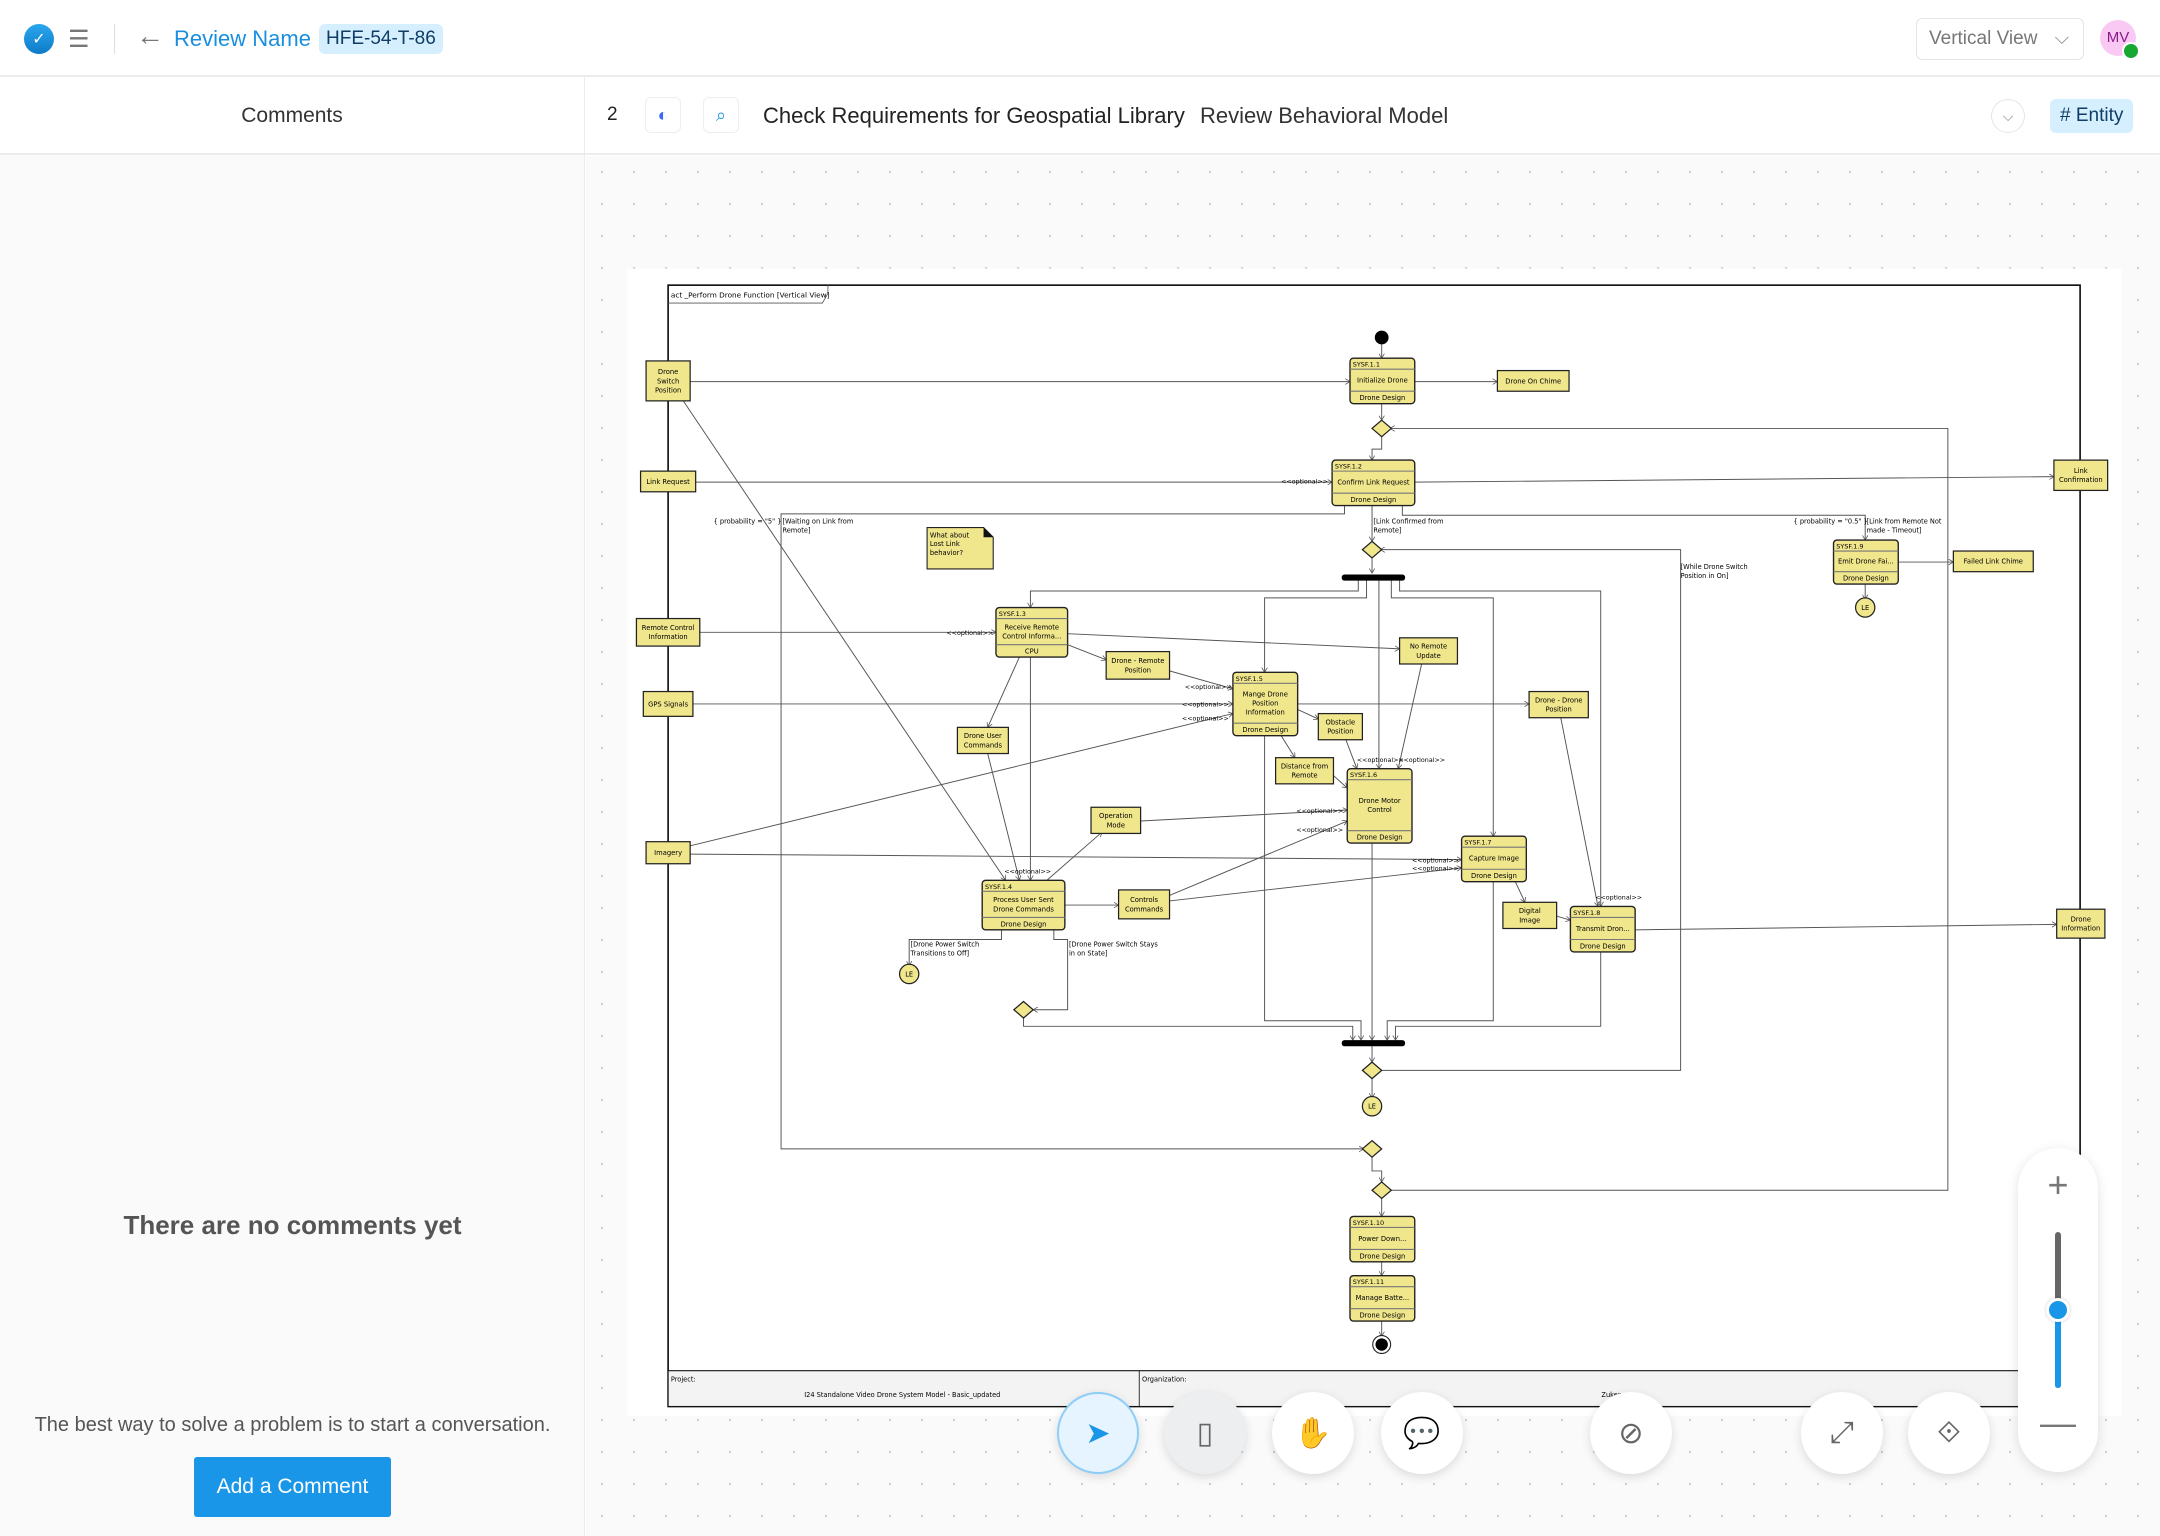  I want to click on select-tool-button: ➤, so click(1098, 1433).